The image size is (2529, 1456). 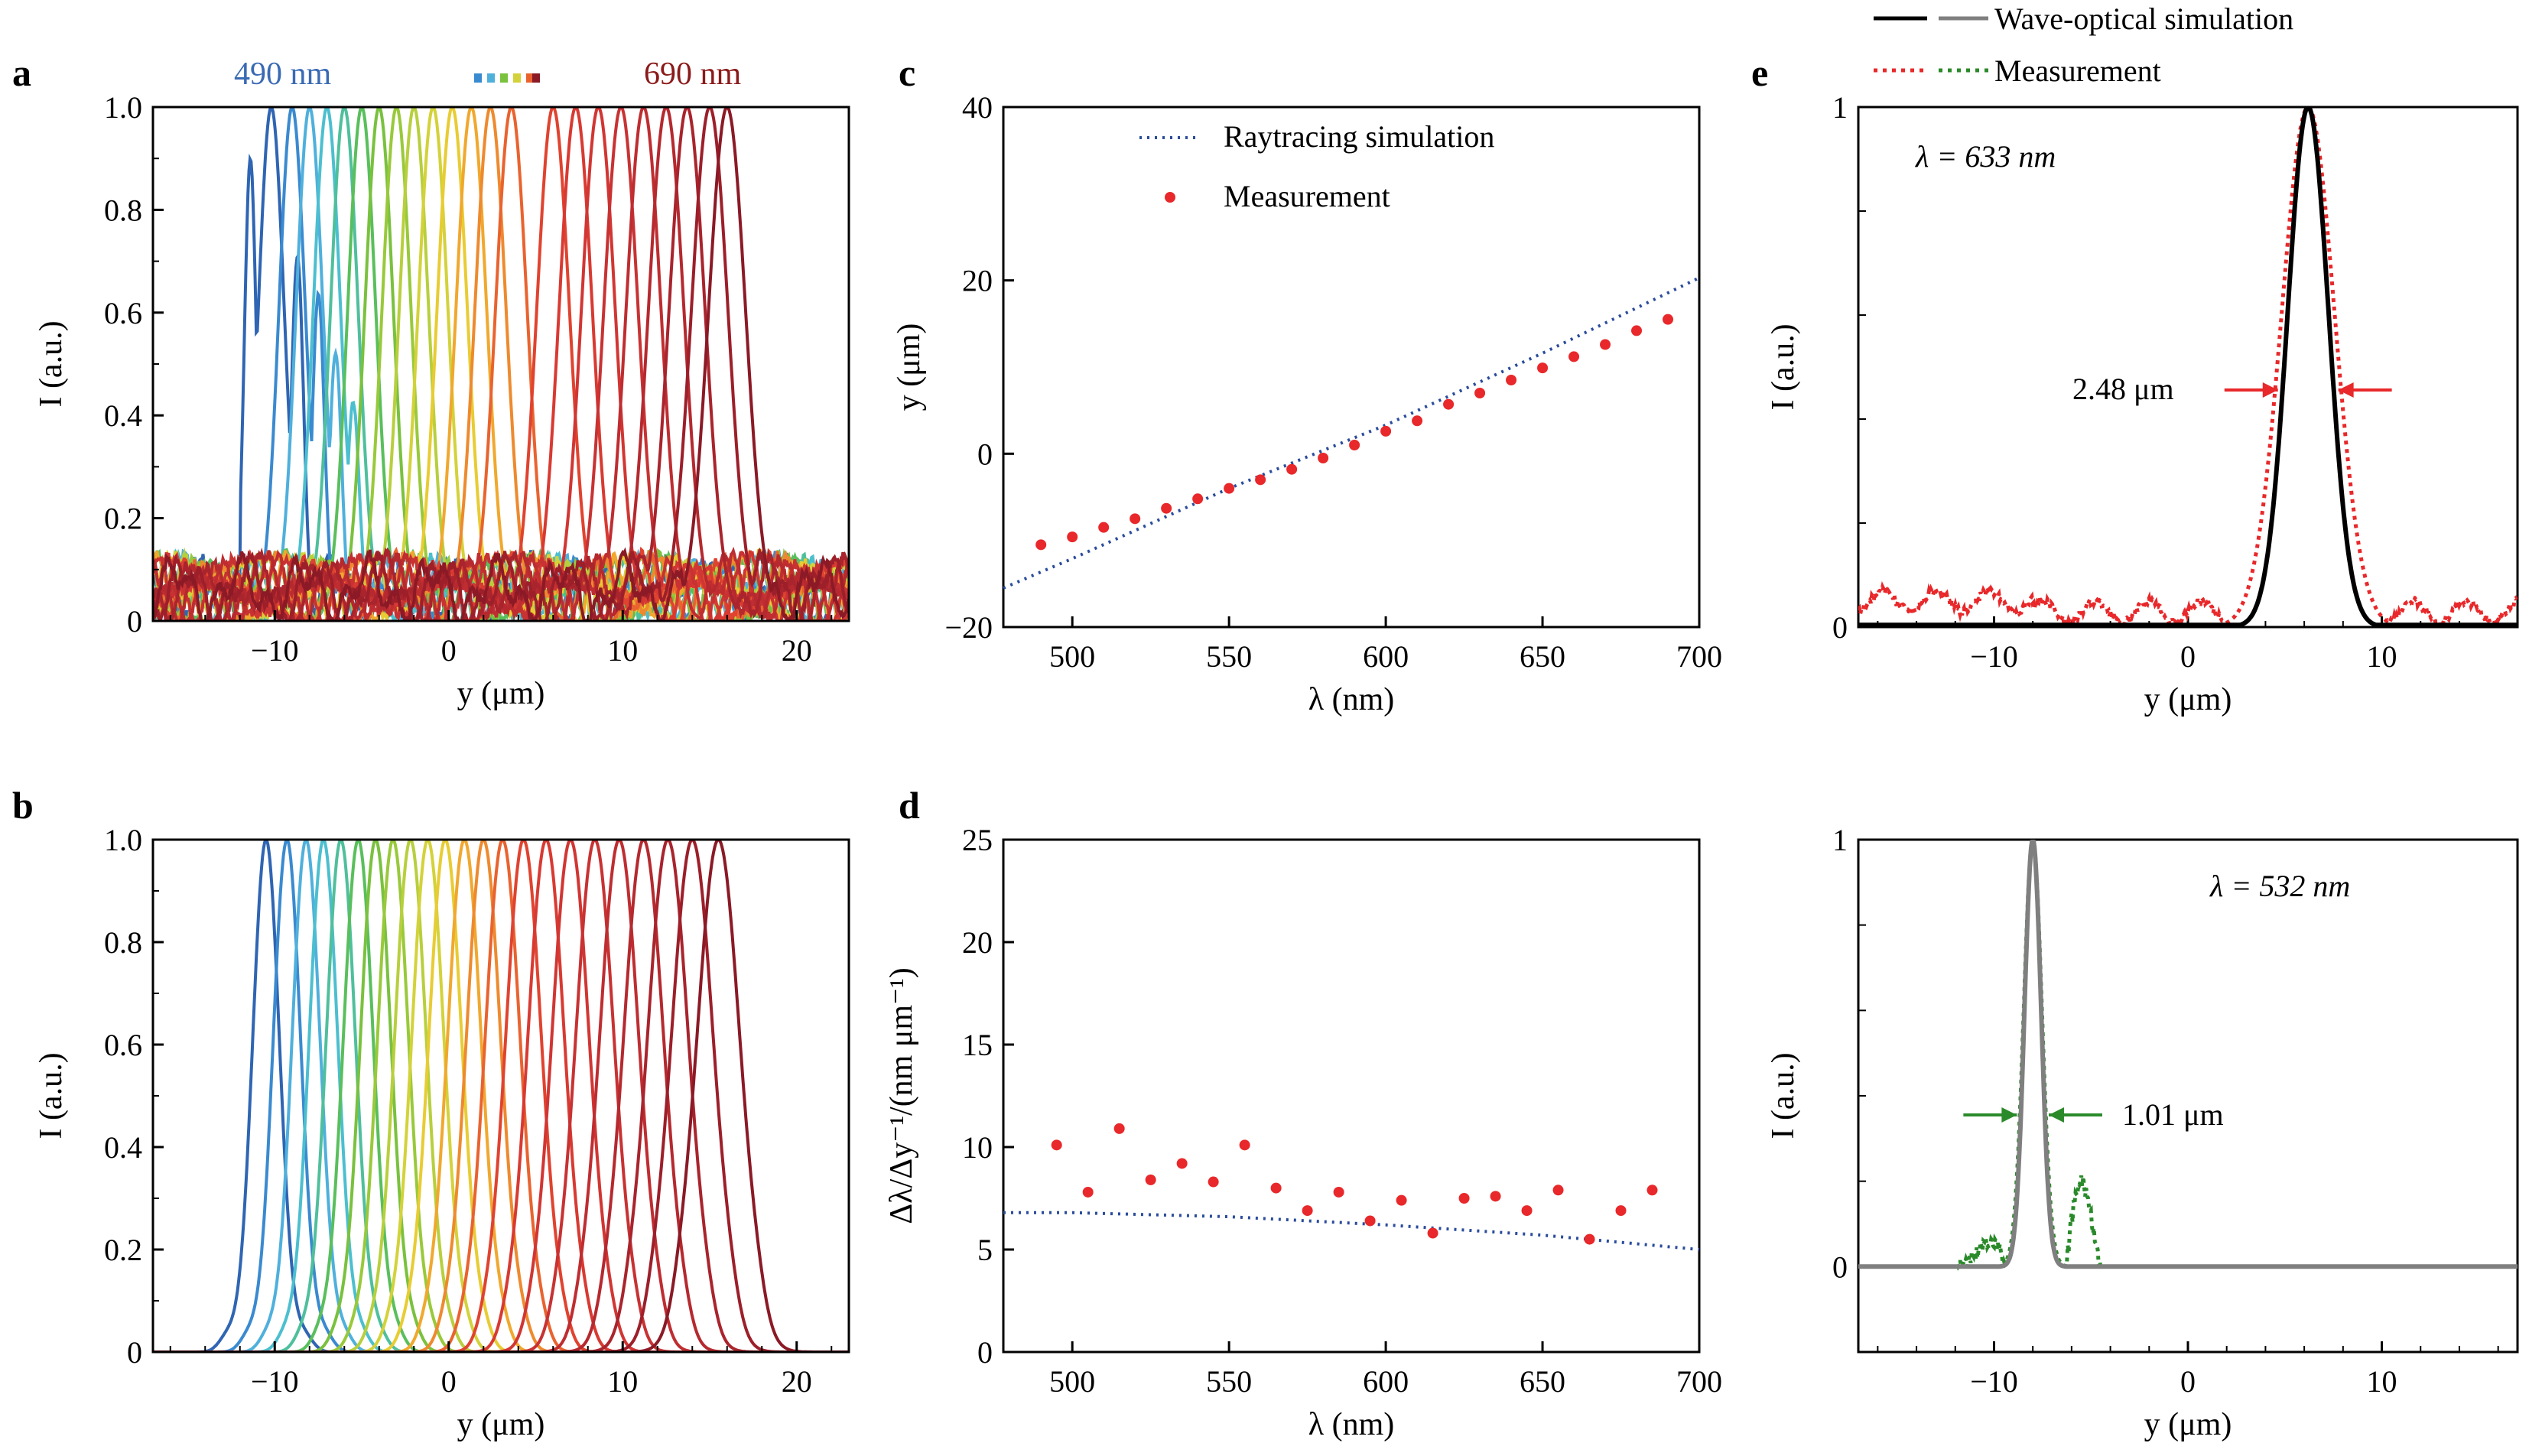 What do you see at coordinates (2123, 389) in the screenshot?
I see `e-top-fwhm-label: 2.48 μm` at bounding box center [2123, 389].